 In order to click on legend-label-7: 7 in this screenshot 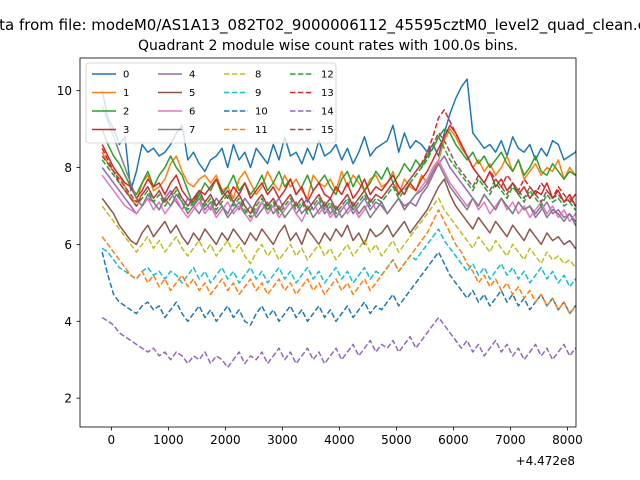, I will do `click(192, 130)`.